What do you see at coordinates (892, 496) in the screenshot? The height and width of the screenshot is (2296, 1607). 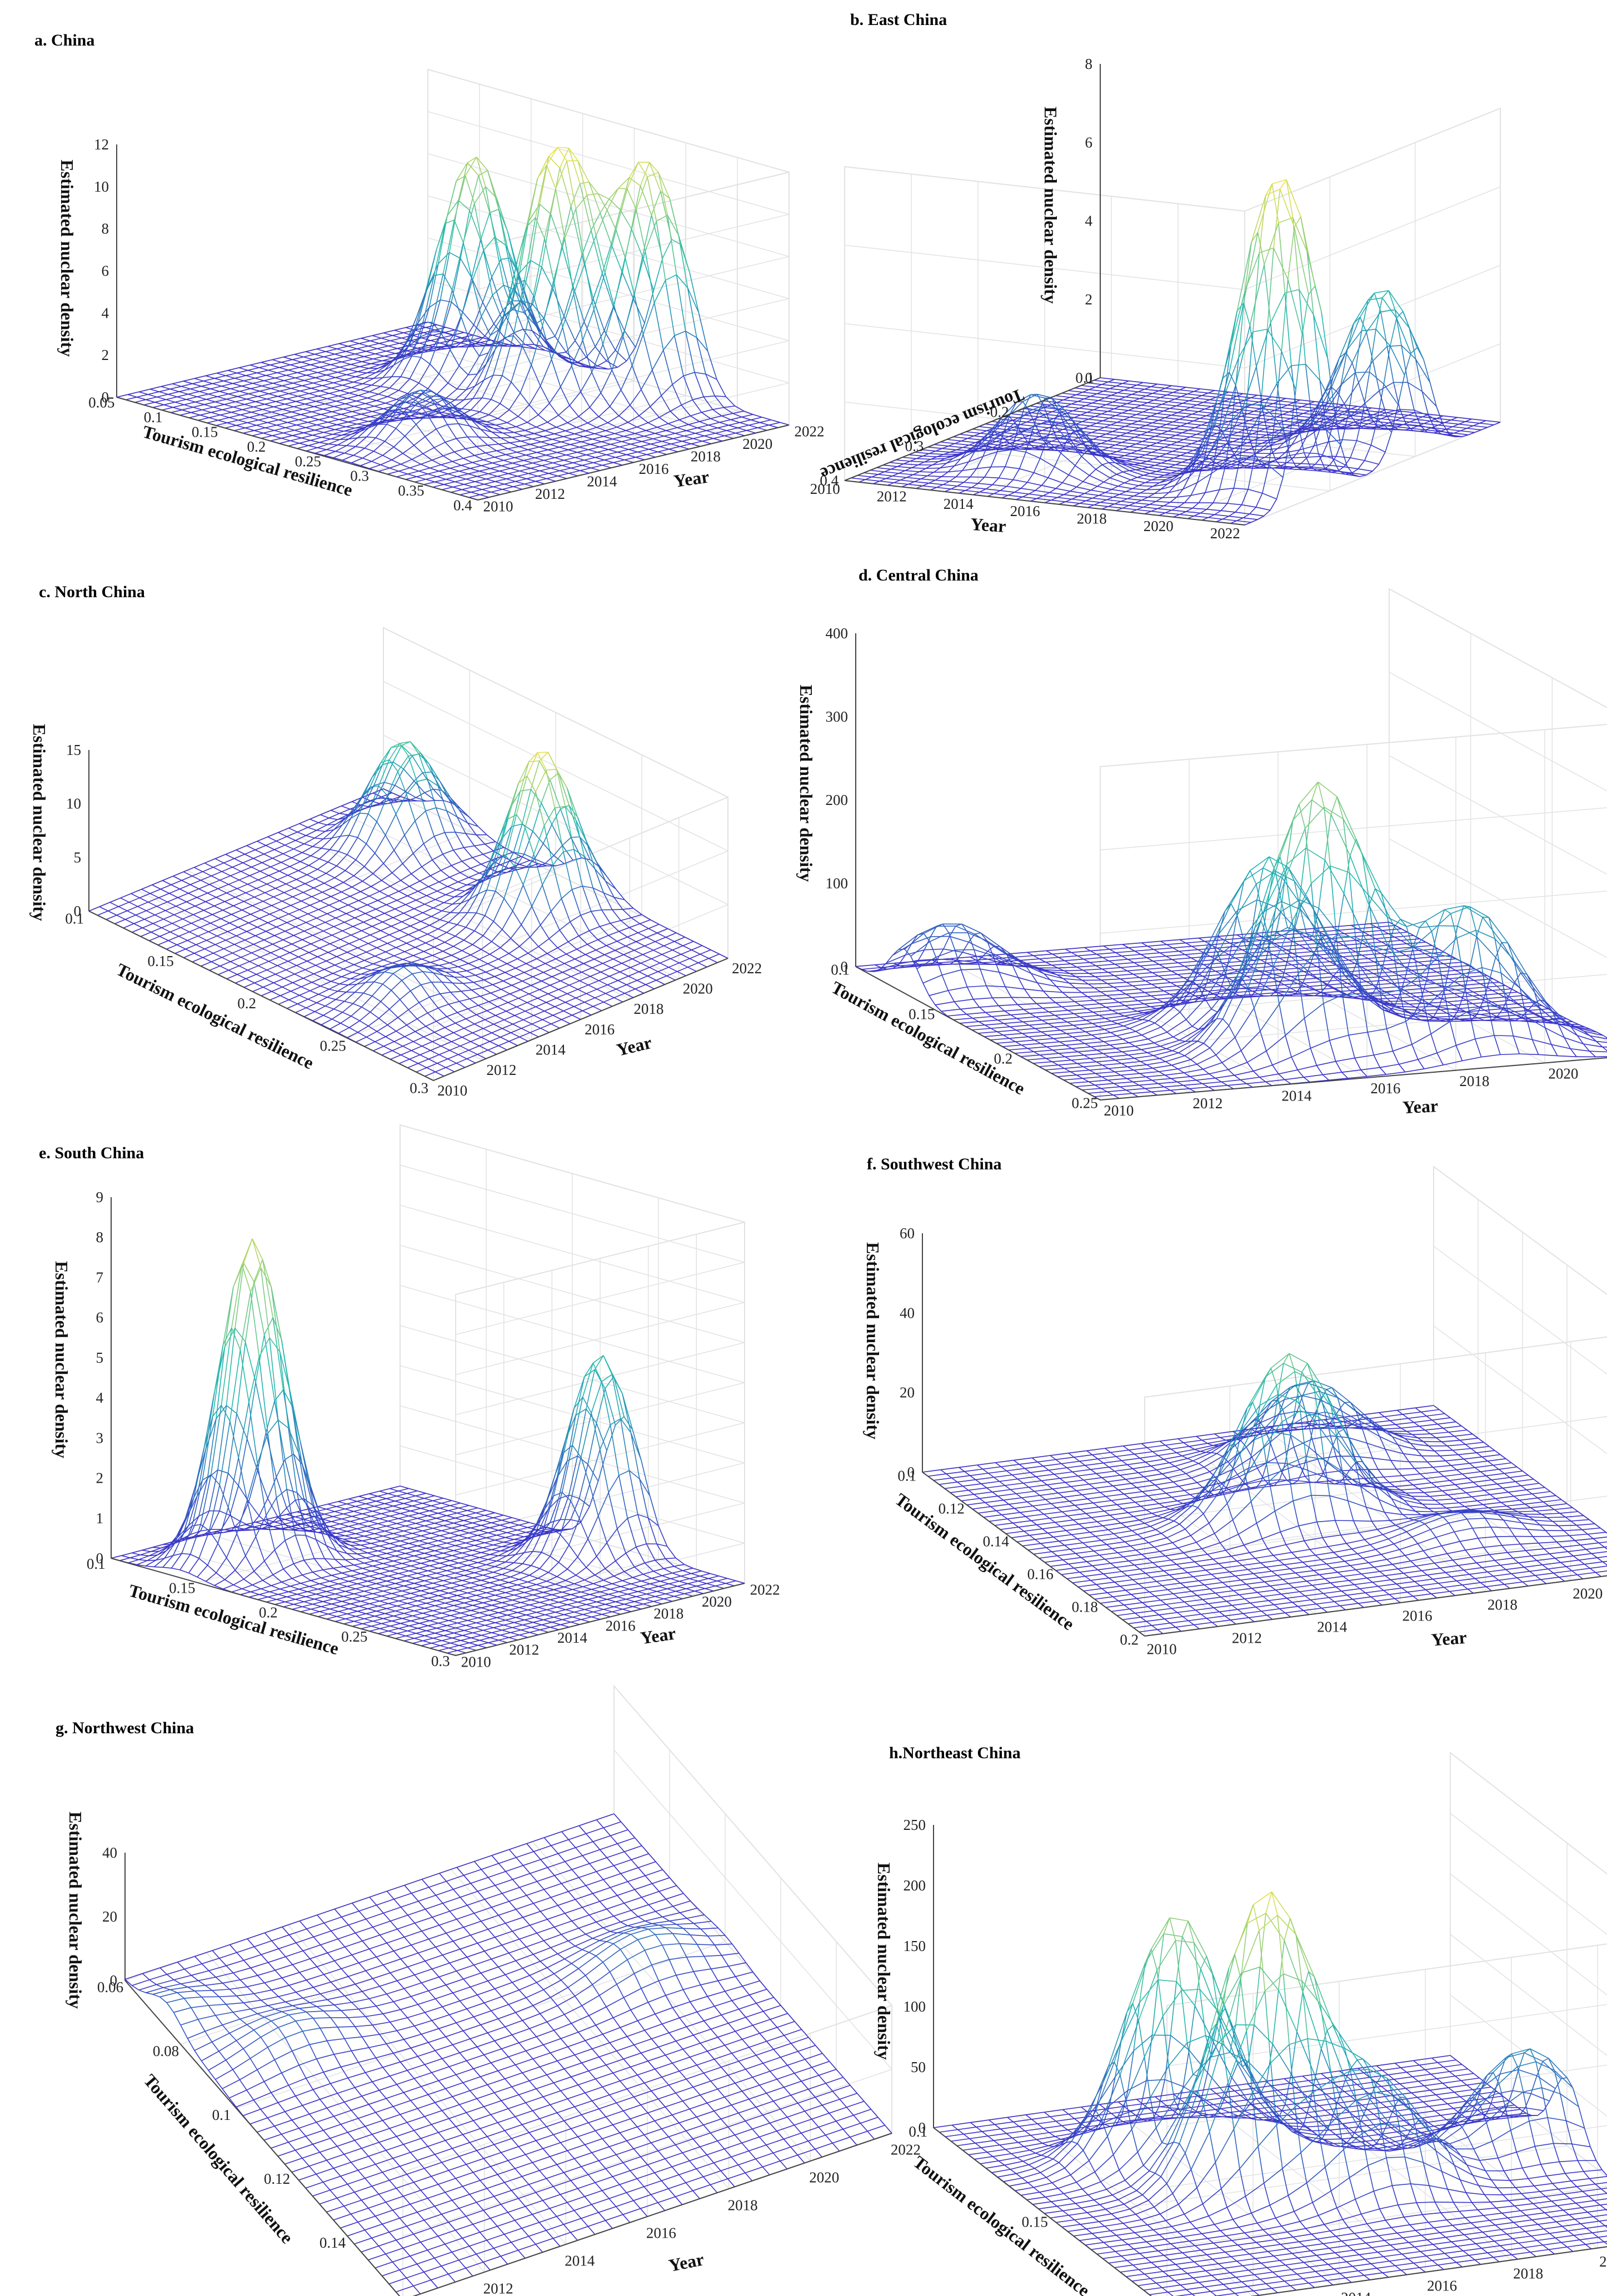 I see `y-tick-label: 2012` at bounding box center [892, 496].